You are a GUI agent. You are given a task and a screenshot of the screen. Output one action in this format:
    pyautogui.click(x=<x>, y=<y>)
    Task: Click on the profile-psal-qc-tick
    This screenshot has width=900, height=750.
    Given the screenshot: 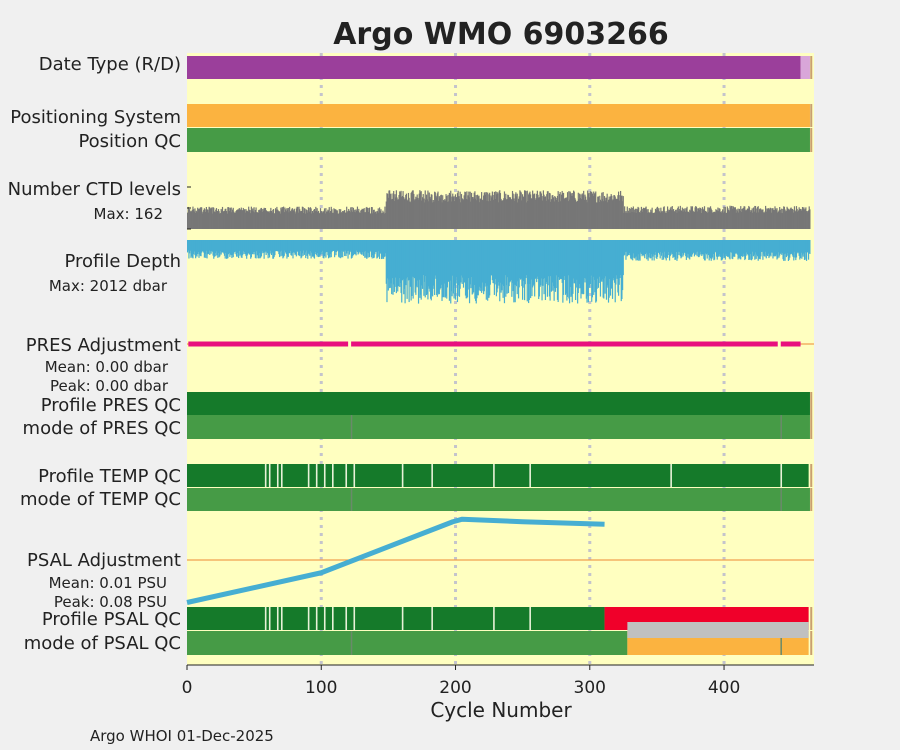 What is the action you would take?
    pyautogui.click(x=346, y=618)
    